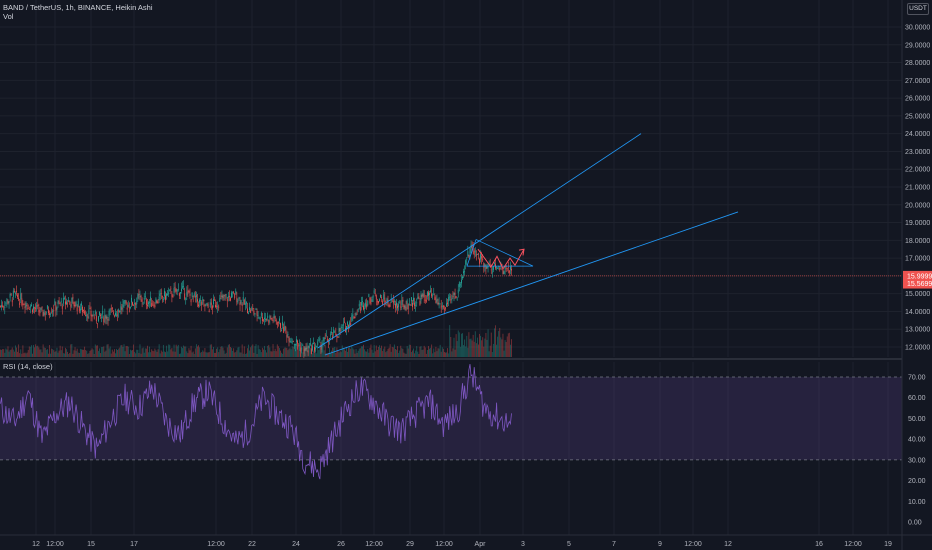 Image resolution: width=932 pixels, height=550 pixels. I want to click on rsi-legend: RSI (14, close), so click(28, 366).